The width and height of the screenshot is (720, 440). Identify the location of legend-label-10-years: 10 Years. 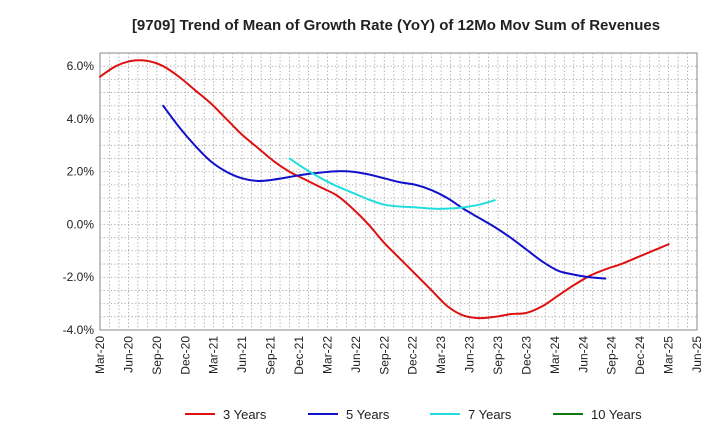
(616, 414).